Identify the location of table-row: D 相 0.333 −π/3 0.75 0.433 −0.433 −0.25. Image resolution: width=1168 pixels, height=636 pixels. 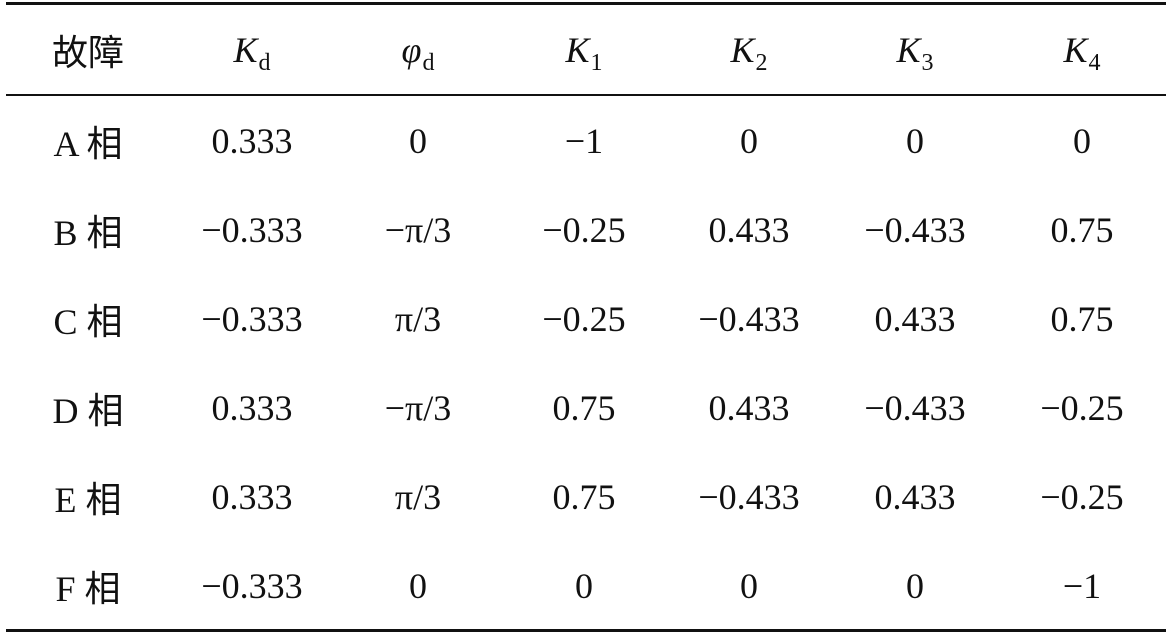
(586, 407).